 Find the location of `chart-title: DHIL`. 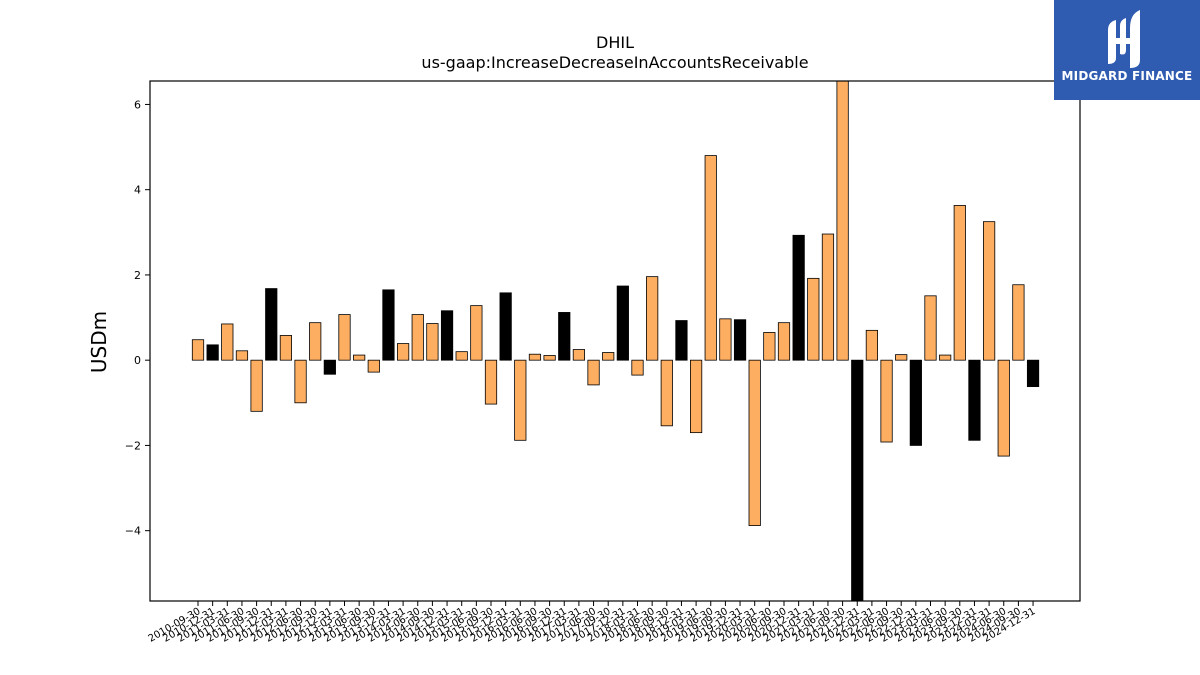

chart-title: DHIL is located at coordinates (615, 42).